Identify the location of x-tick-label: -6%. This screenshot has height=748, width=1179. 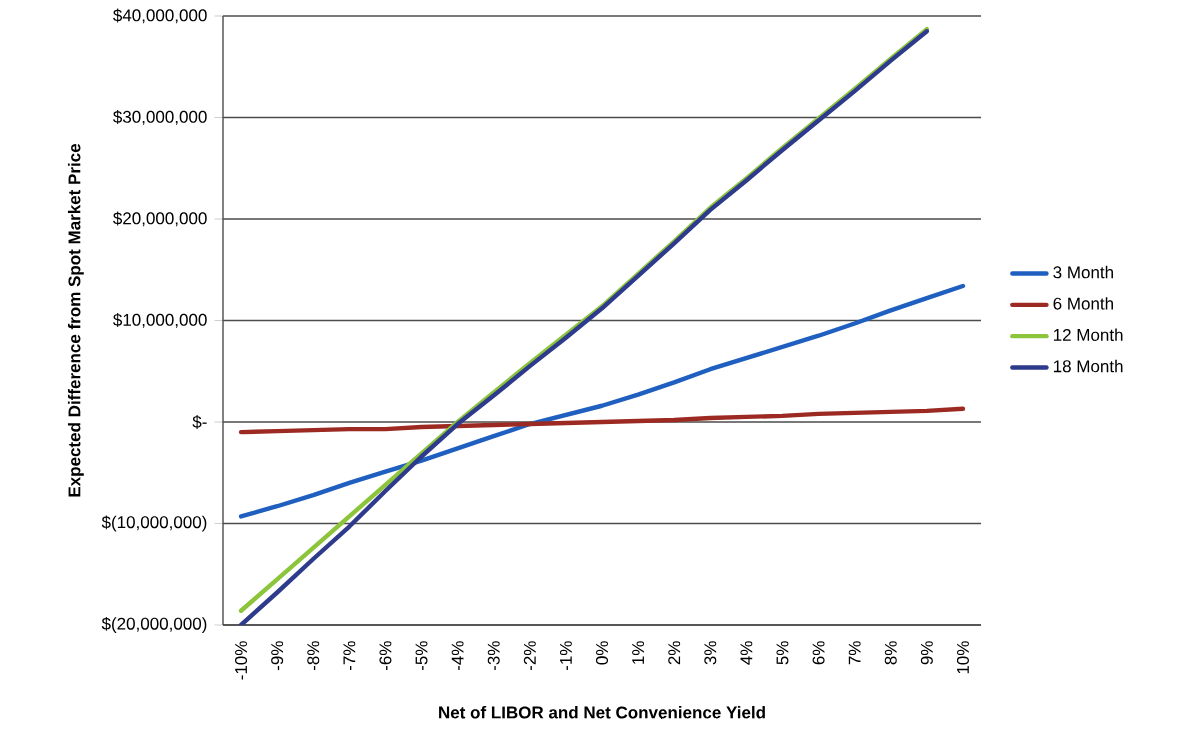
(385, 656).